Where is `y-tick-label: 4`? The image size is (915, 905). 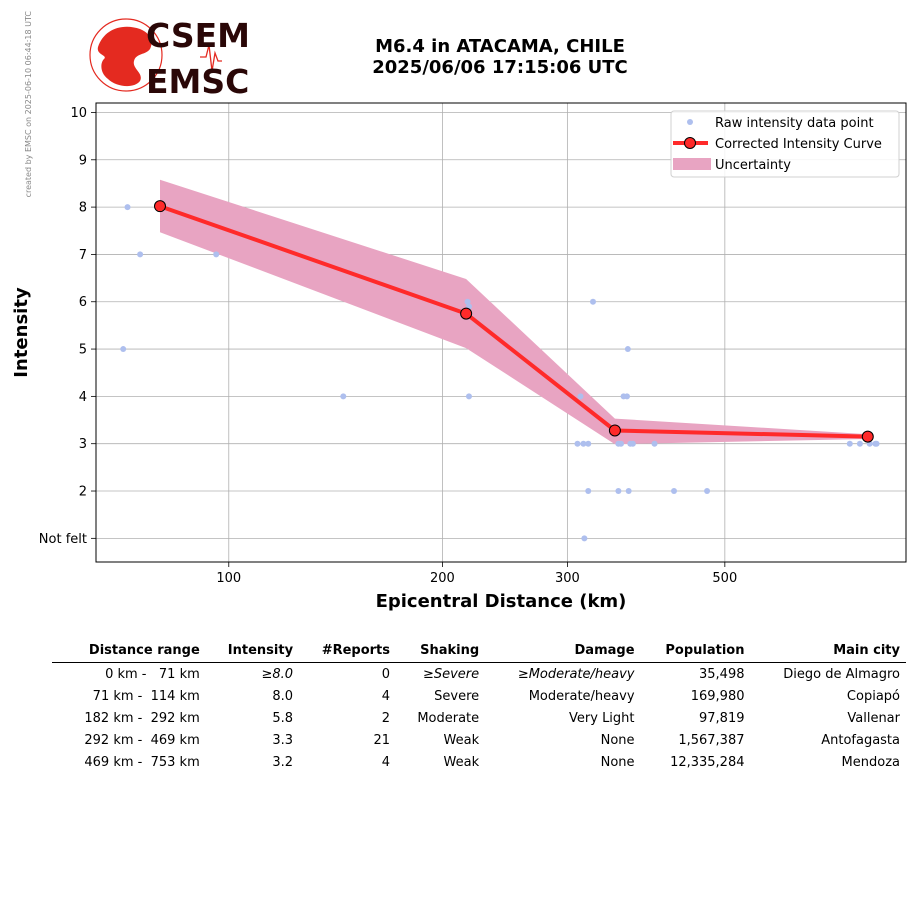
y-tick-label: 4 is located at coordinates (83, 397).